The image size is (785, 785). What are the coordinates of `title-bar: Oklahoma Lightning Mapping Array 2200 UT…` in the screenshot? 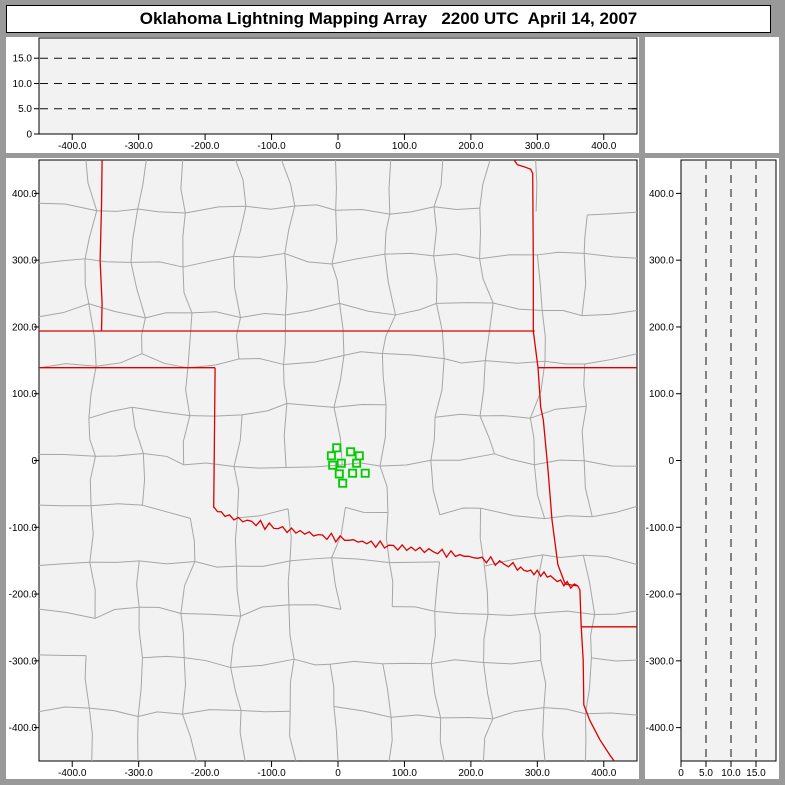 It's located at (388, 19).